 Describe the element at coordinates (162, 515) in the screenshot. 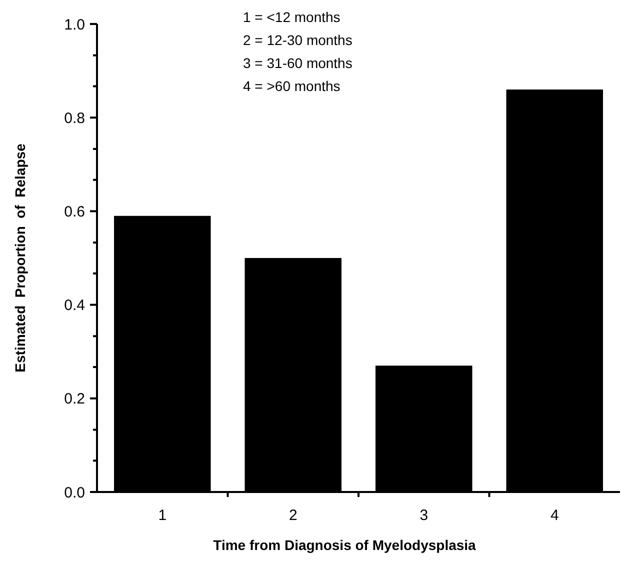

I see `x-tick-label: 1` at that location.